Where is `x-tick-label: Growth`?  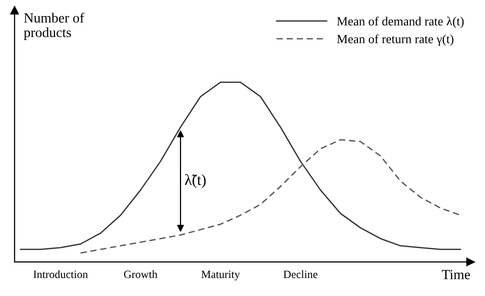 x-tick-label: Growth is located at coordinates (141, 274).